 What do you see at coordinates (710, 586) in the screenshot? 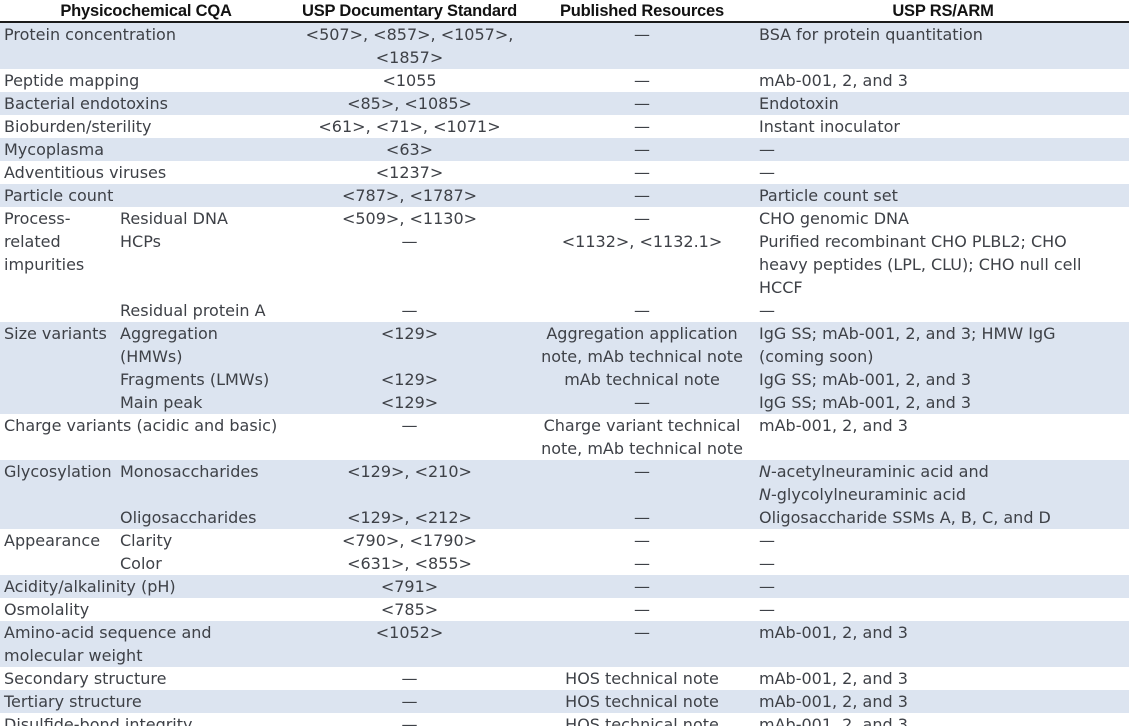
I see `row-items: <791> — —` at bounding box center [710, 586].